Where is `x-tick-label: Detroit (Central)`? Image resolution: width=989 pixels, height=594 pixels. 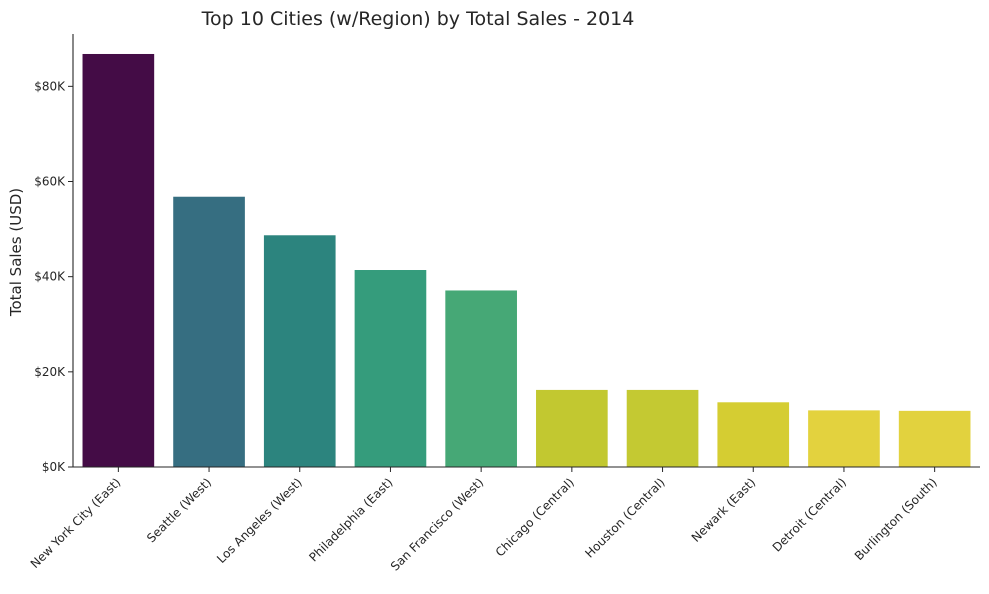 x-tick-label: Detroit (Central) is located at coordinates (809, 514).